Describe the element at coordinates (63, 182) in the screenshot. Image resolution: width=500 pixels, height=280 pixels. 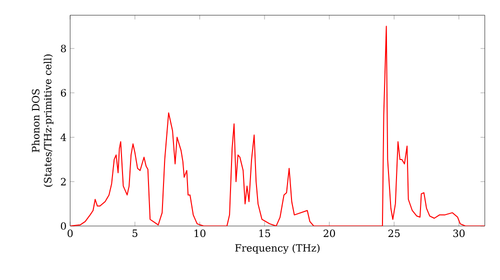
I see `y-tick-label: 2` at that location.